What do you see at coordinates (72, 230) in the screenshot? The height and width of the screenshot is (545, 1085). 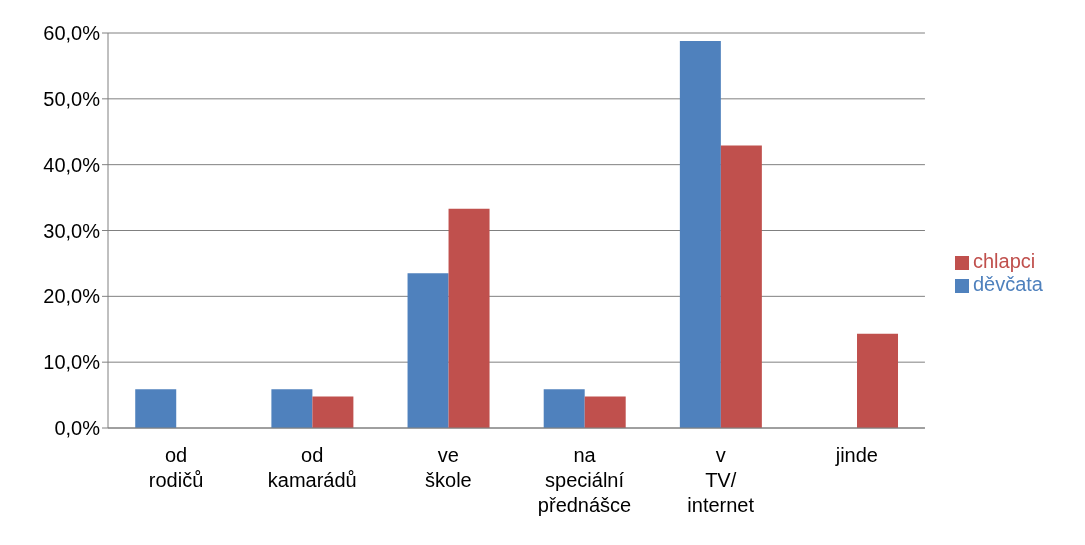 I see `y-tick-label: 30,0%` at bounding box center [72, 230].